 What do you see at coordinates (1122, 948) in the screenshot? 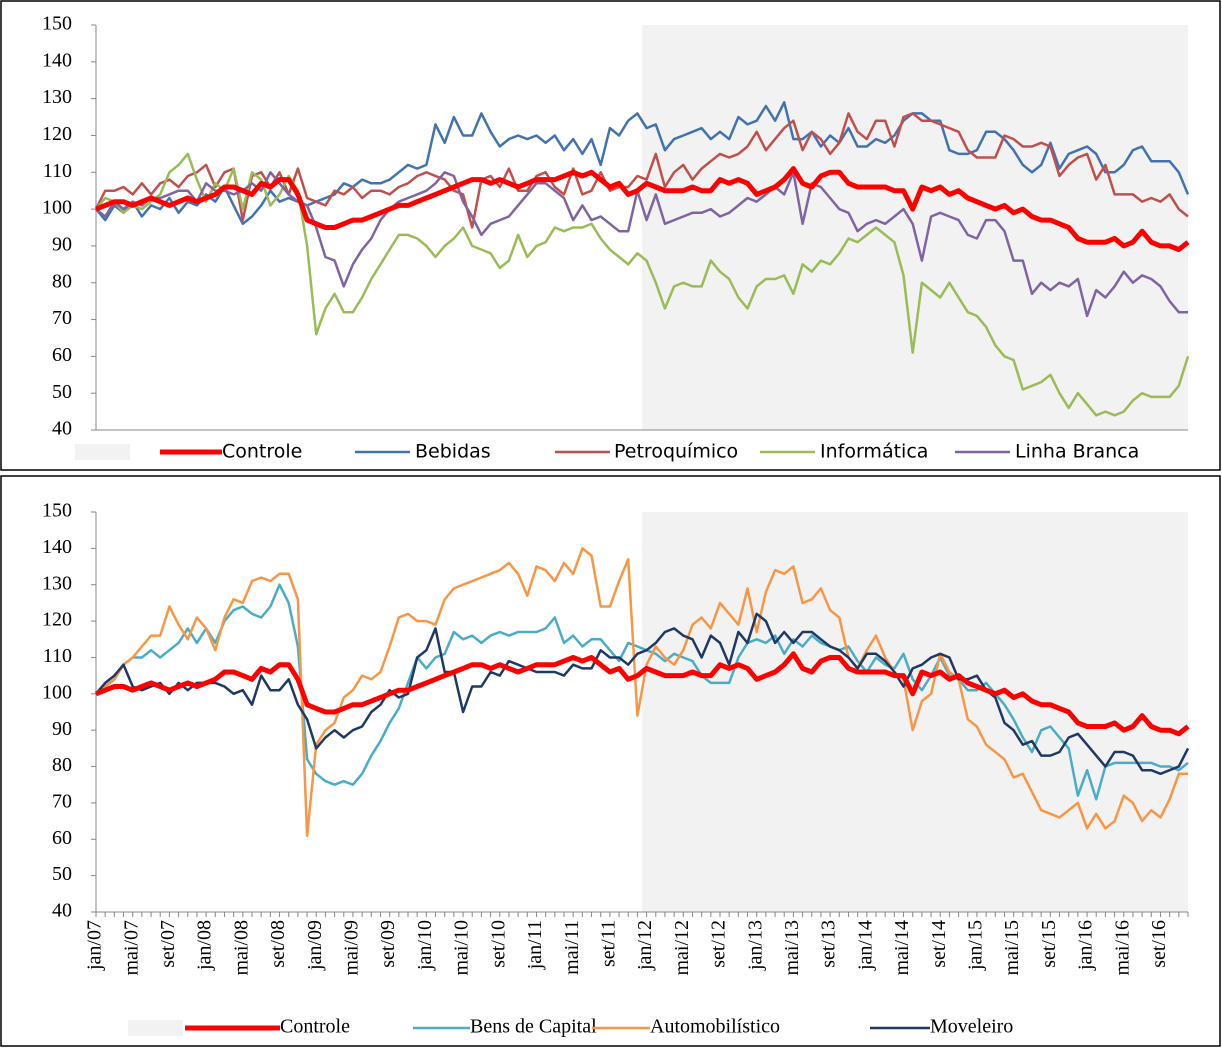
I see `x-tick-label: mai/16` at bounding box center [1122, 948].